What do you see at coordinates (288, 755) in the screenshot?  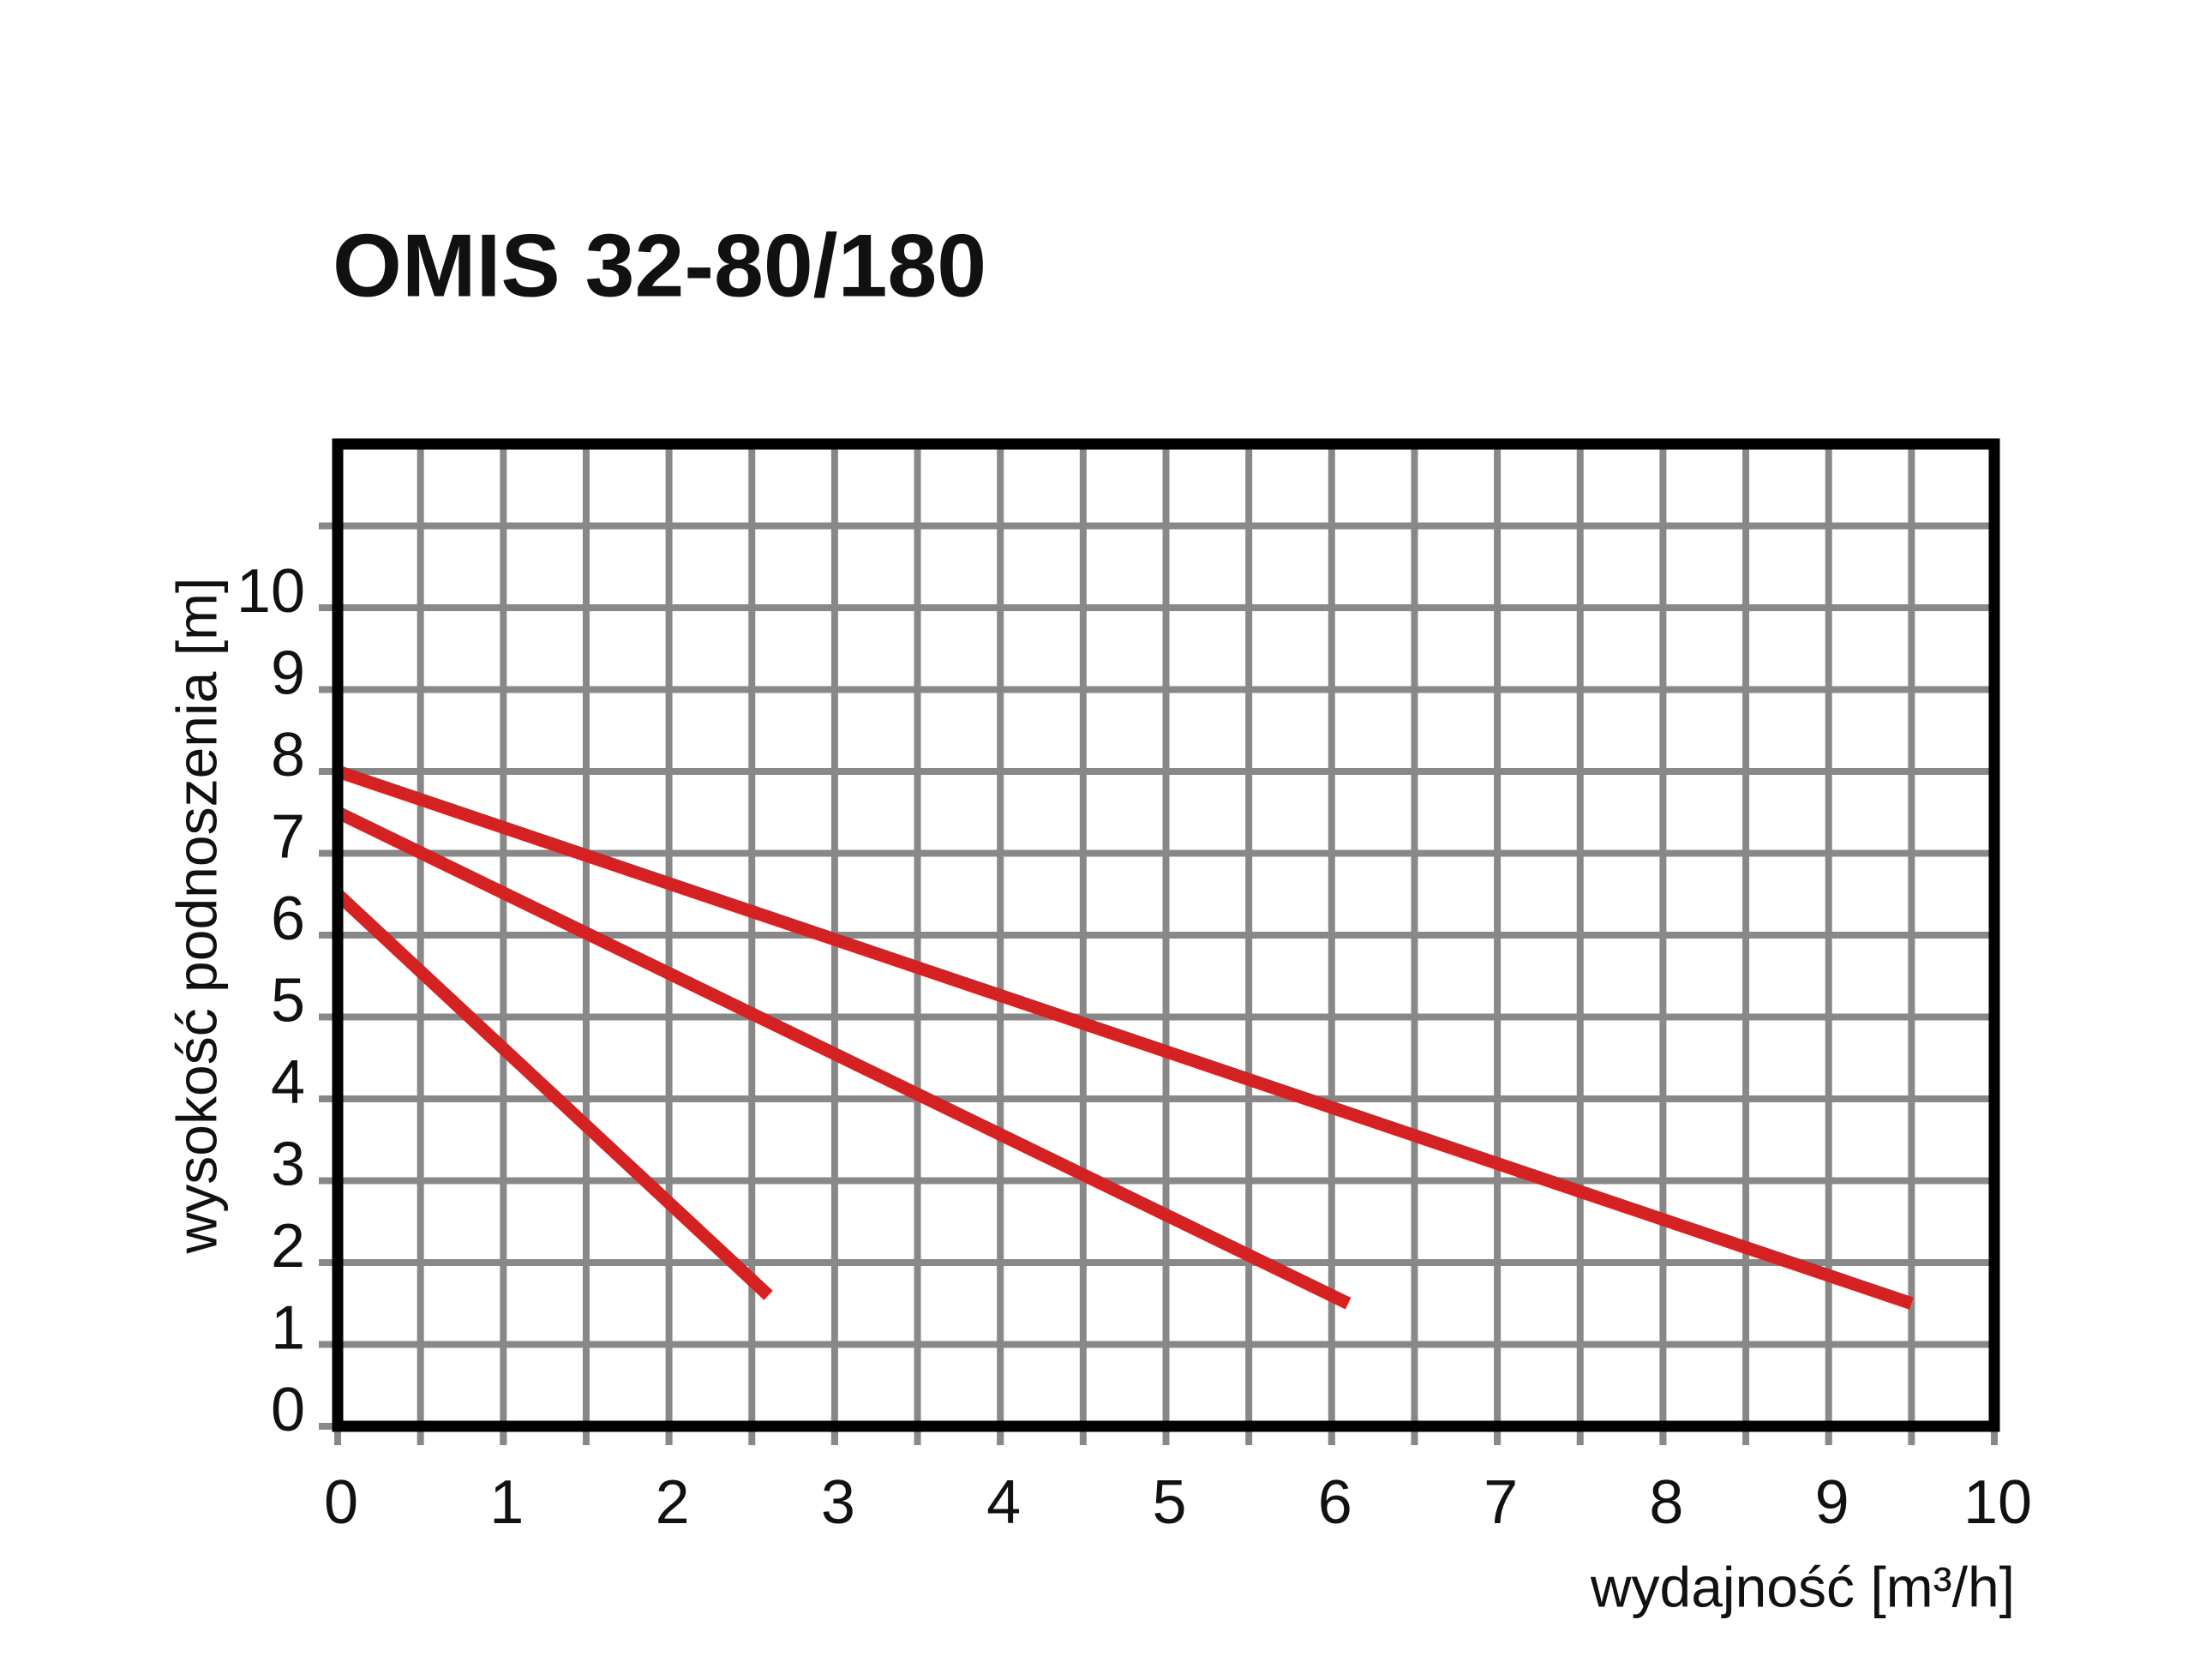 I see `y-tick-label: 8` at bounding box center [288, 755].